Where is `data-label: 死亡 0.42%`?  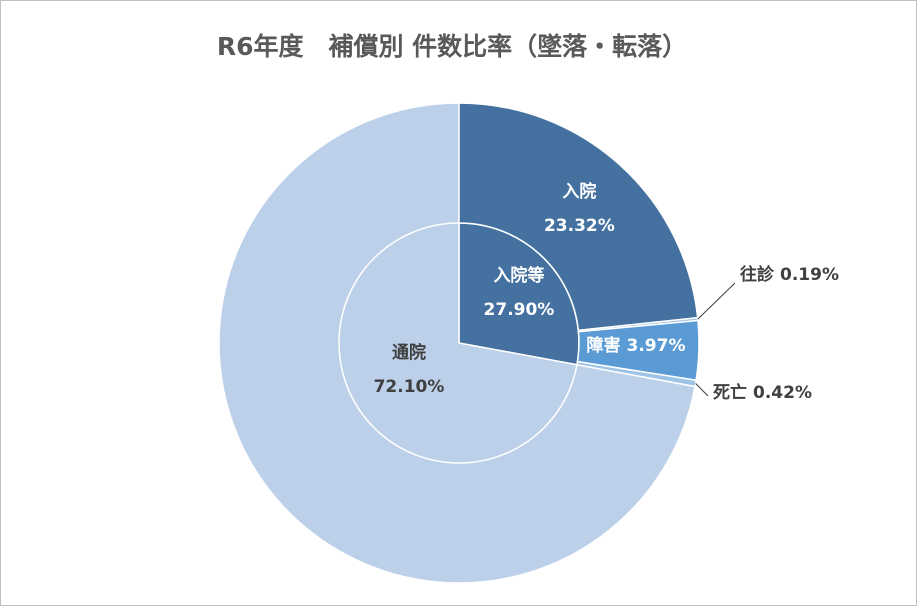 data-label: 死亡 0.42% is located at coordinates (762, 392).